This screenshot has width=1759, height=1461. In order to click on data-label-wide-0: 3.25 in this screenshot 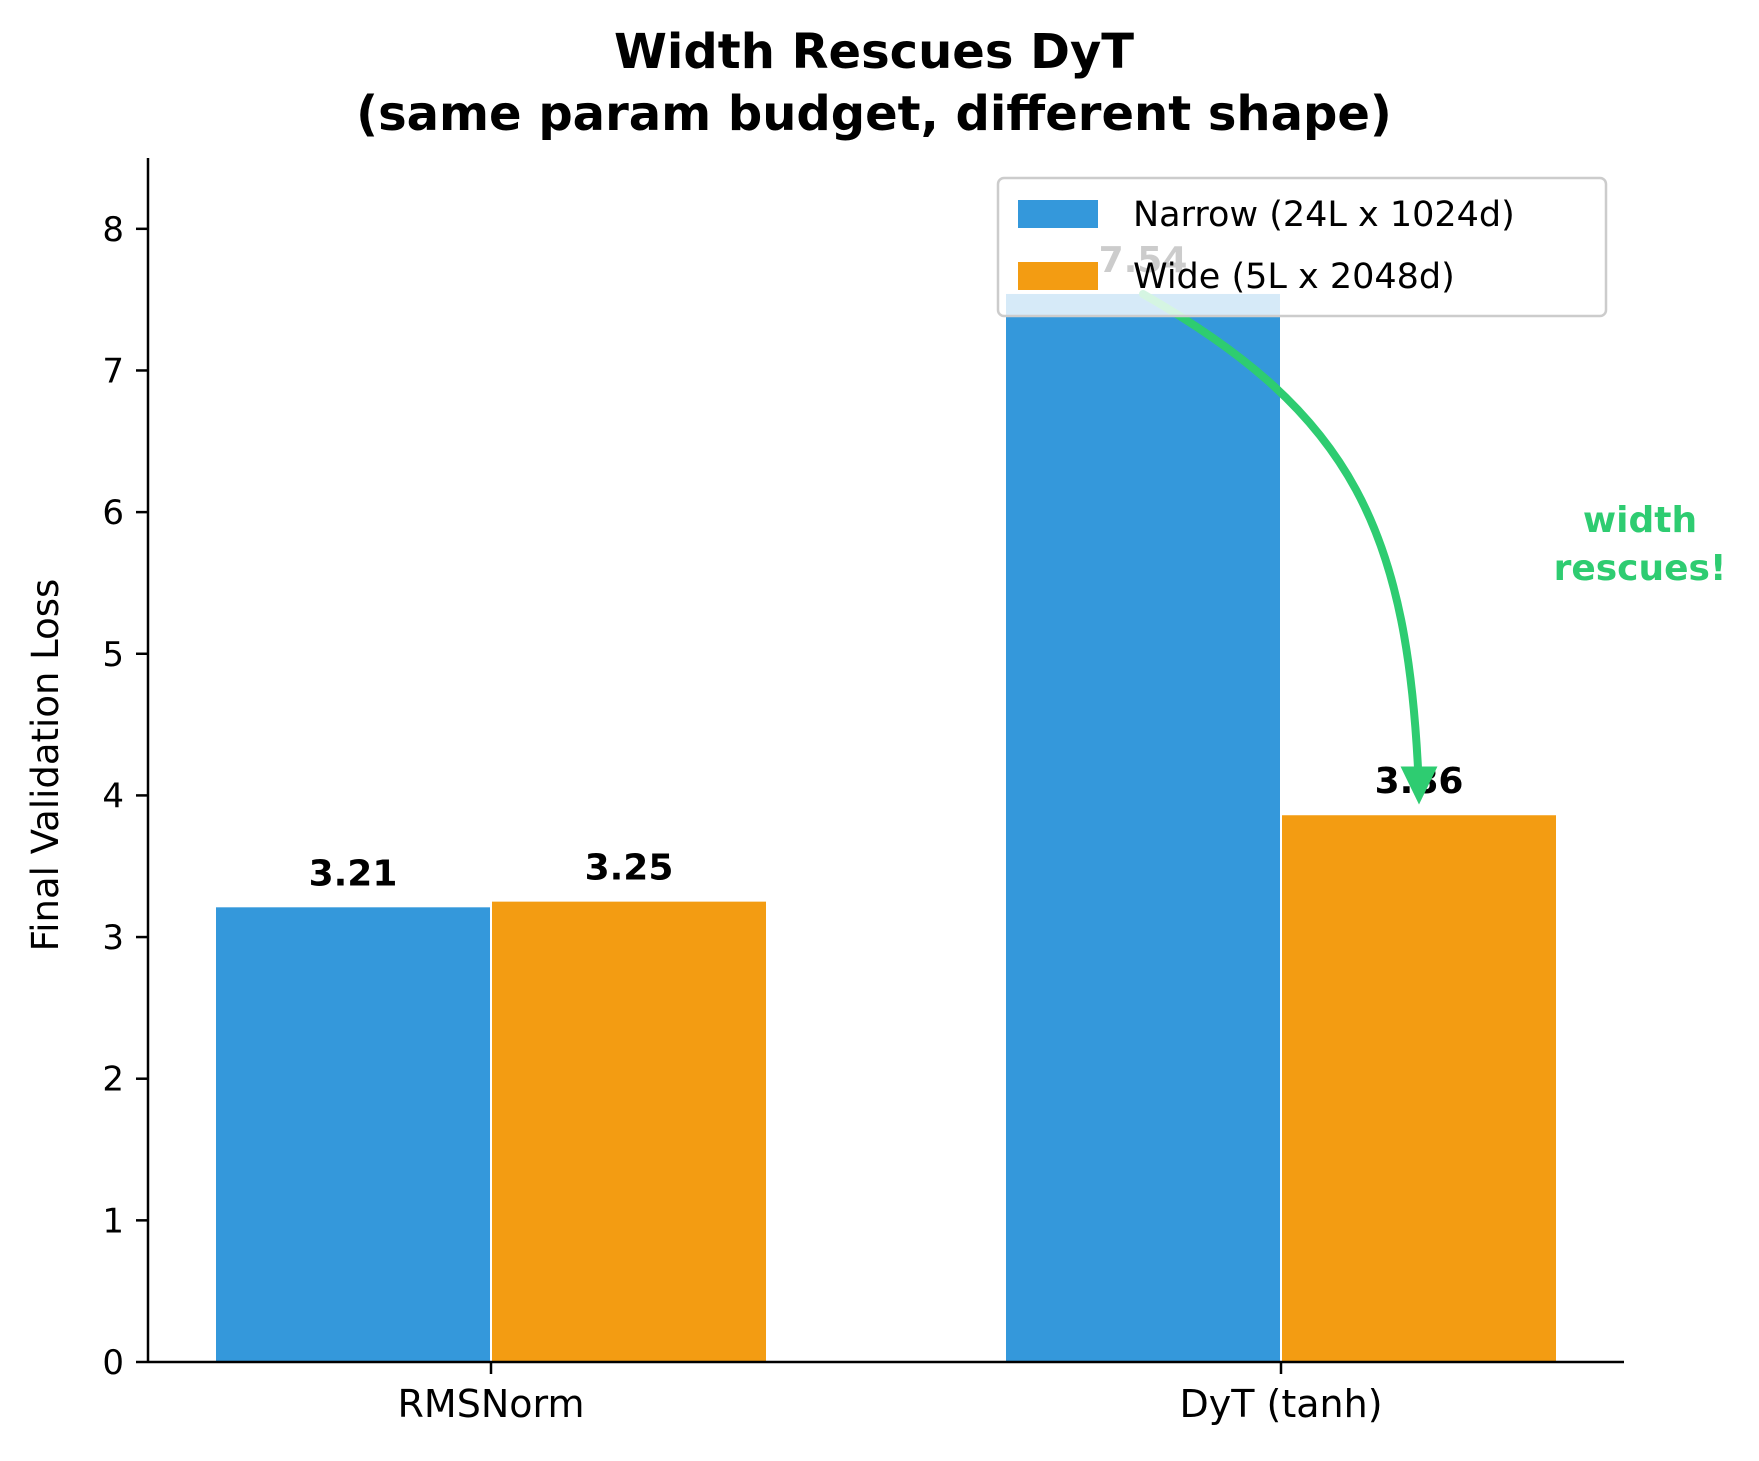, I will do `click(629, 868)`.